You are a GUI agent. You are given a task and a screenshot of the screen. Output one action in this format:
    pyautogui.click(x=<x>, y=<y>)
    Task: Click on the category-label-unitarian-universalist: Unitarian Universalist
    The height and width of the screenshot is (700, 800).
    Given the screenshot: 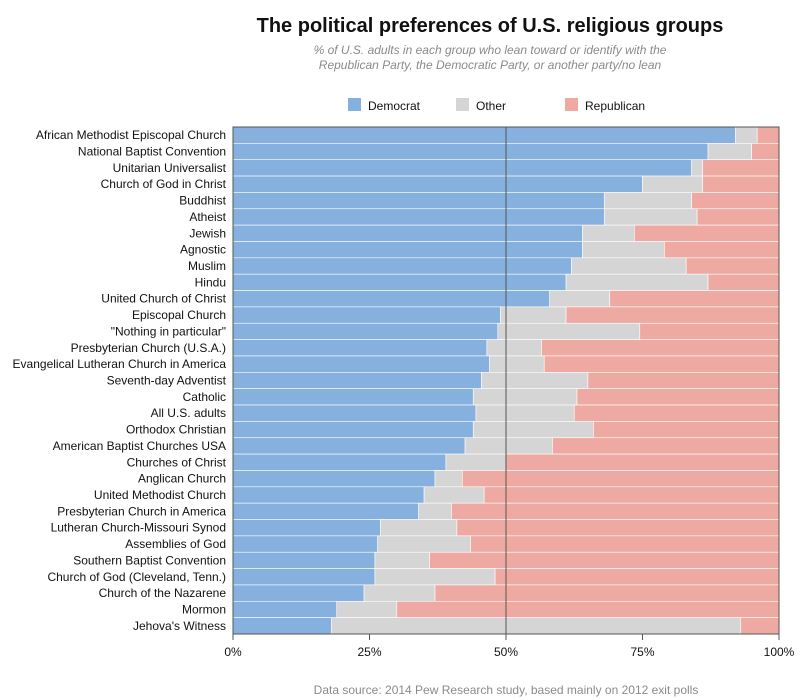 What is the action you would take?
    pyautogui.click(x=170, y=168)
    